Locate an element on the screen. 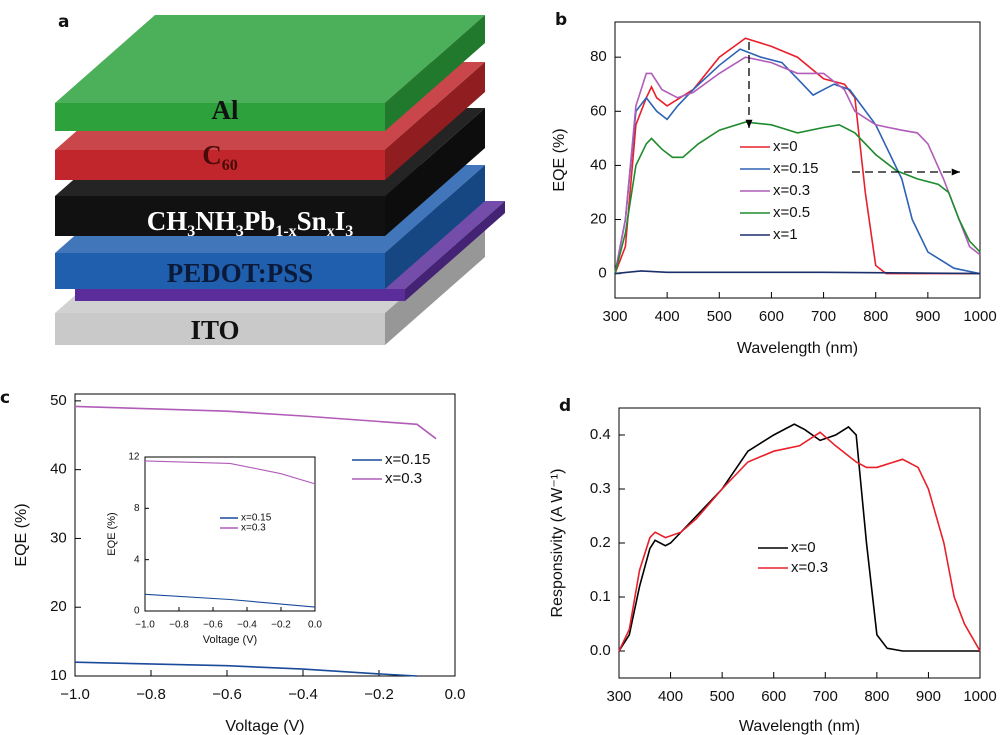 This screenshot has width=1005, height=735. y-tick-label: 0.0 is located at coordinates (600, 650).